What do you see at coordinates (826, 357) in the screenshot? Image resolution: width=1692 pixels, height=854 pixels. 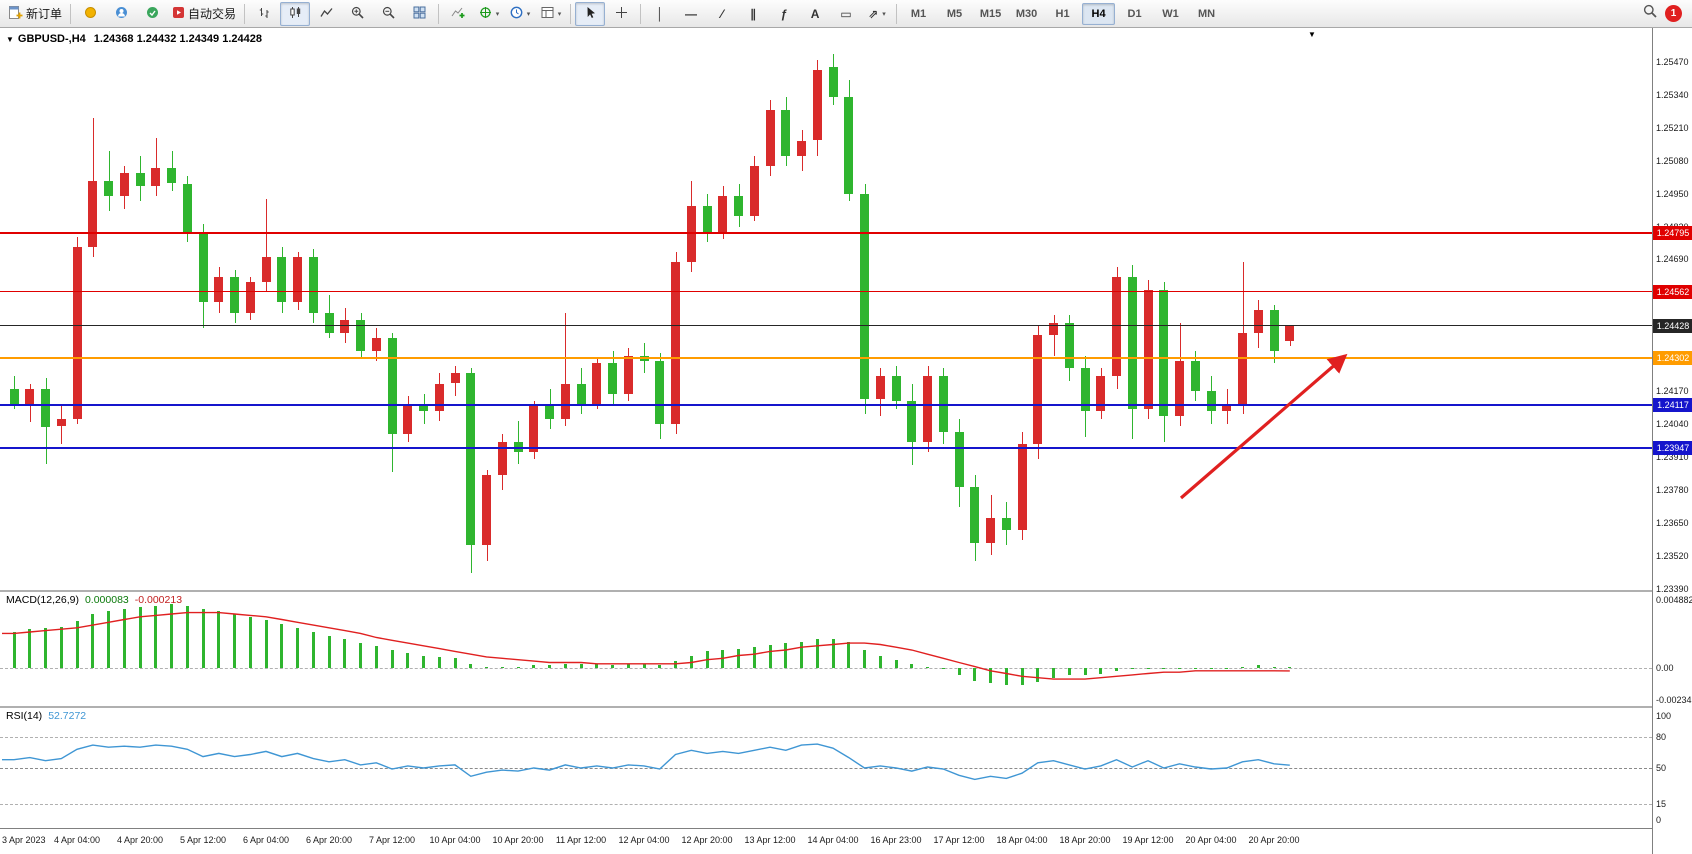 I see `hline-1.24302` at bounding box center [826, 357].